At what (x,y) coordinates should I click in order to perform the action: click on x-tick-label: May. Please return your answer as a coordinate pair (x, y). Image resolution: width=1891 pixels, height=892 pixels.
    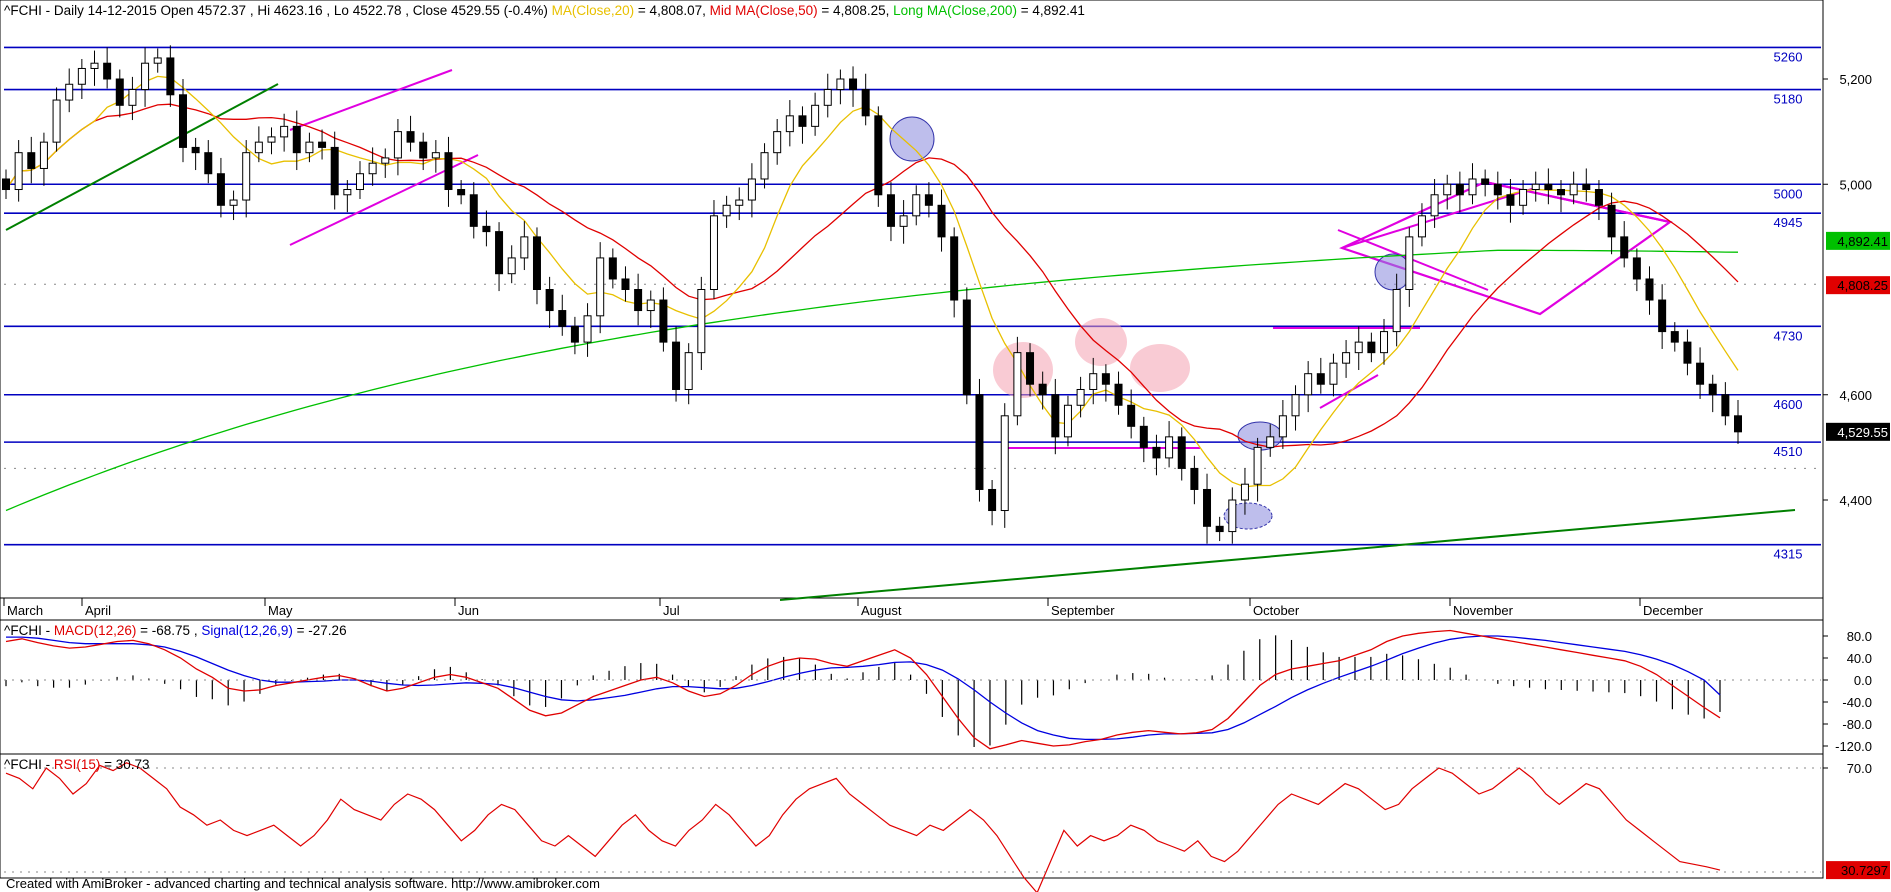
    Looking at the image, I should click on (280, 610).